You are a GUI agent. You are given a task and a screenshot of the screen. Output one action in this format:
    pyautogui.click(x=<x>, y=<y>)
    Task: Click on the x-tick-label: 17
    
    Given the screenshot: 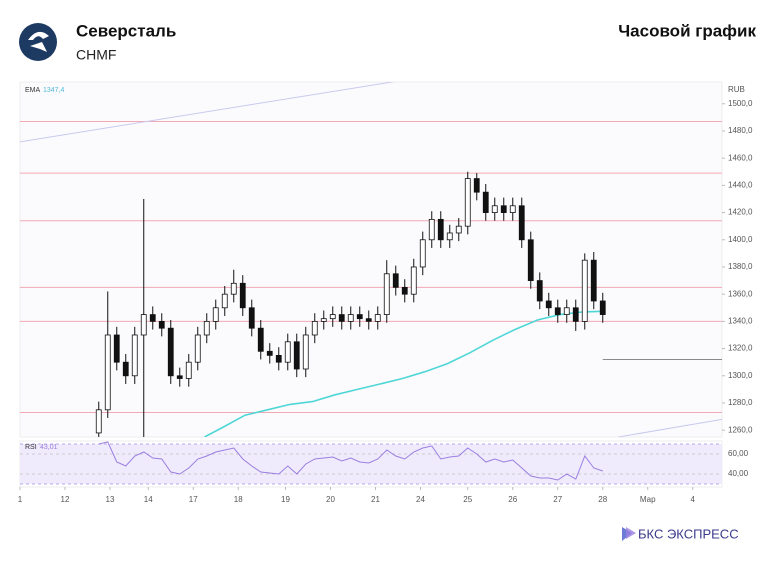 What is the action you would take?
    pyautogui.click(x=193, y=499)
    